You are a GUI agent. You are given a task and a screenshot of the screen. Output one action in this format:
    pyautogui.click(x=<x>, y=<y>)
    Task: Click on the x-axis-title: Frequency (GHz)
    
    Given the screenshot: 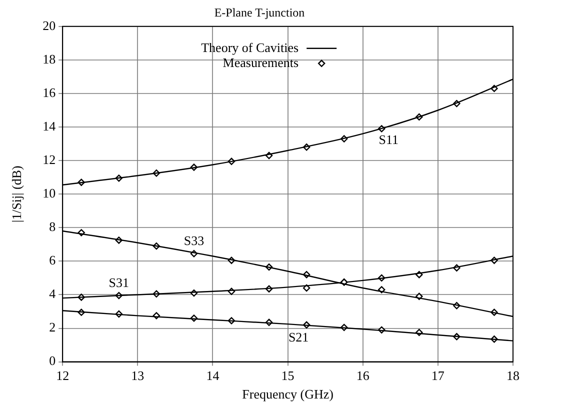 What is the action you would take?
    pyautogui.click(x=288, y=394)
    